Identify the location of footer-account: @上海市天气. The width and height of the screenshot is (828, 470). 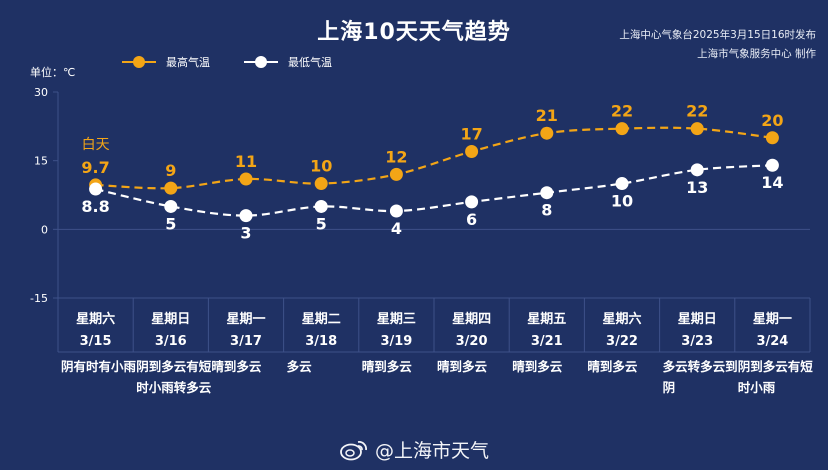
(431, 451).